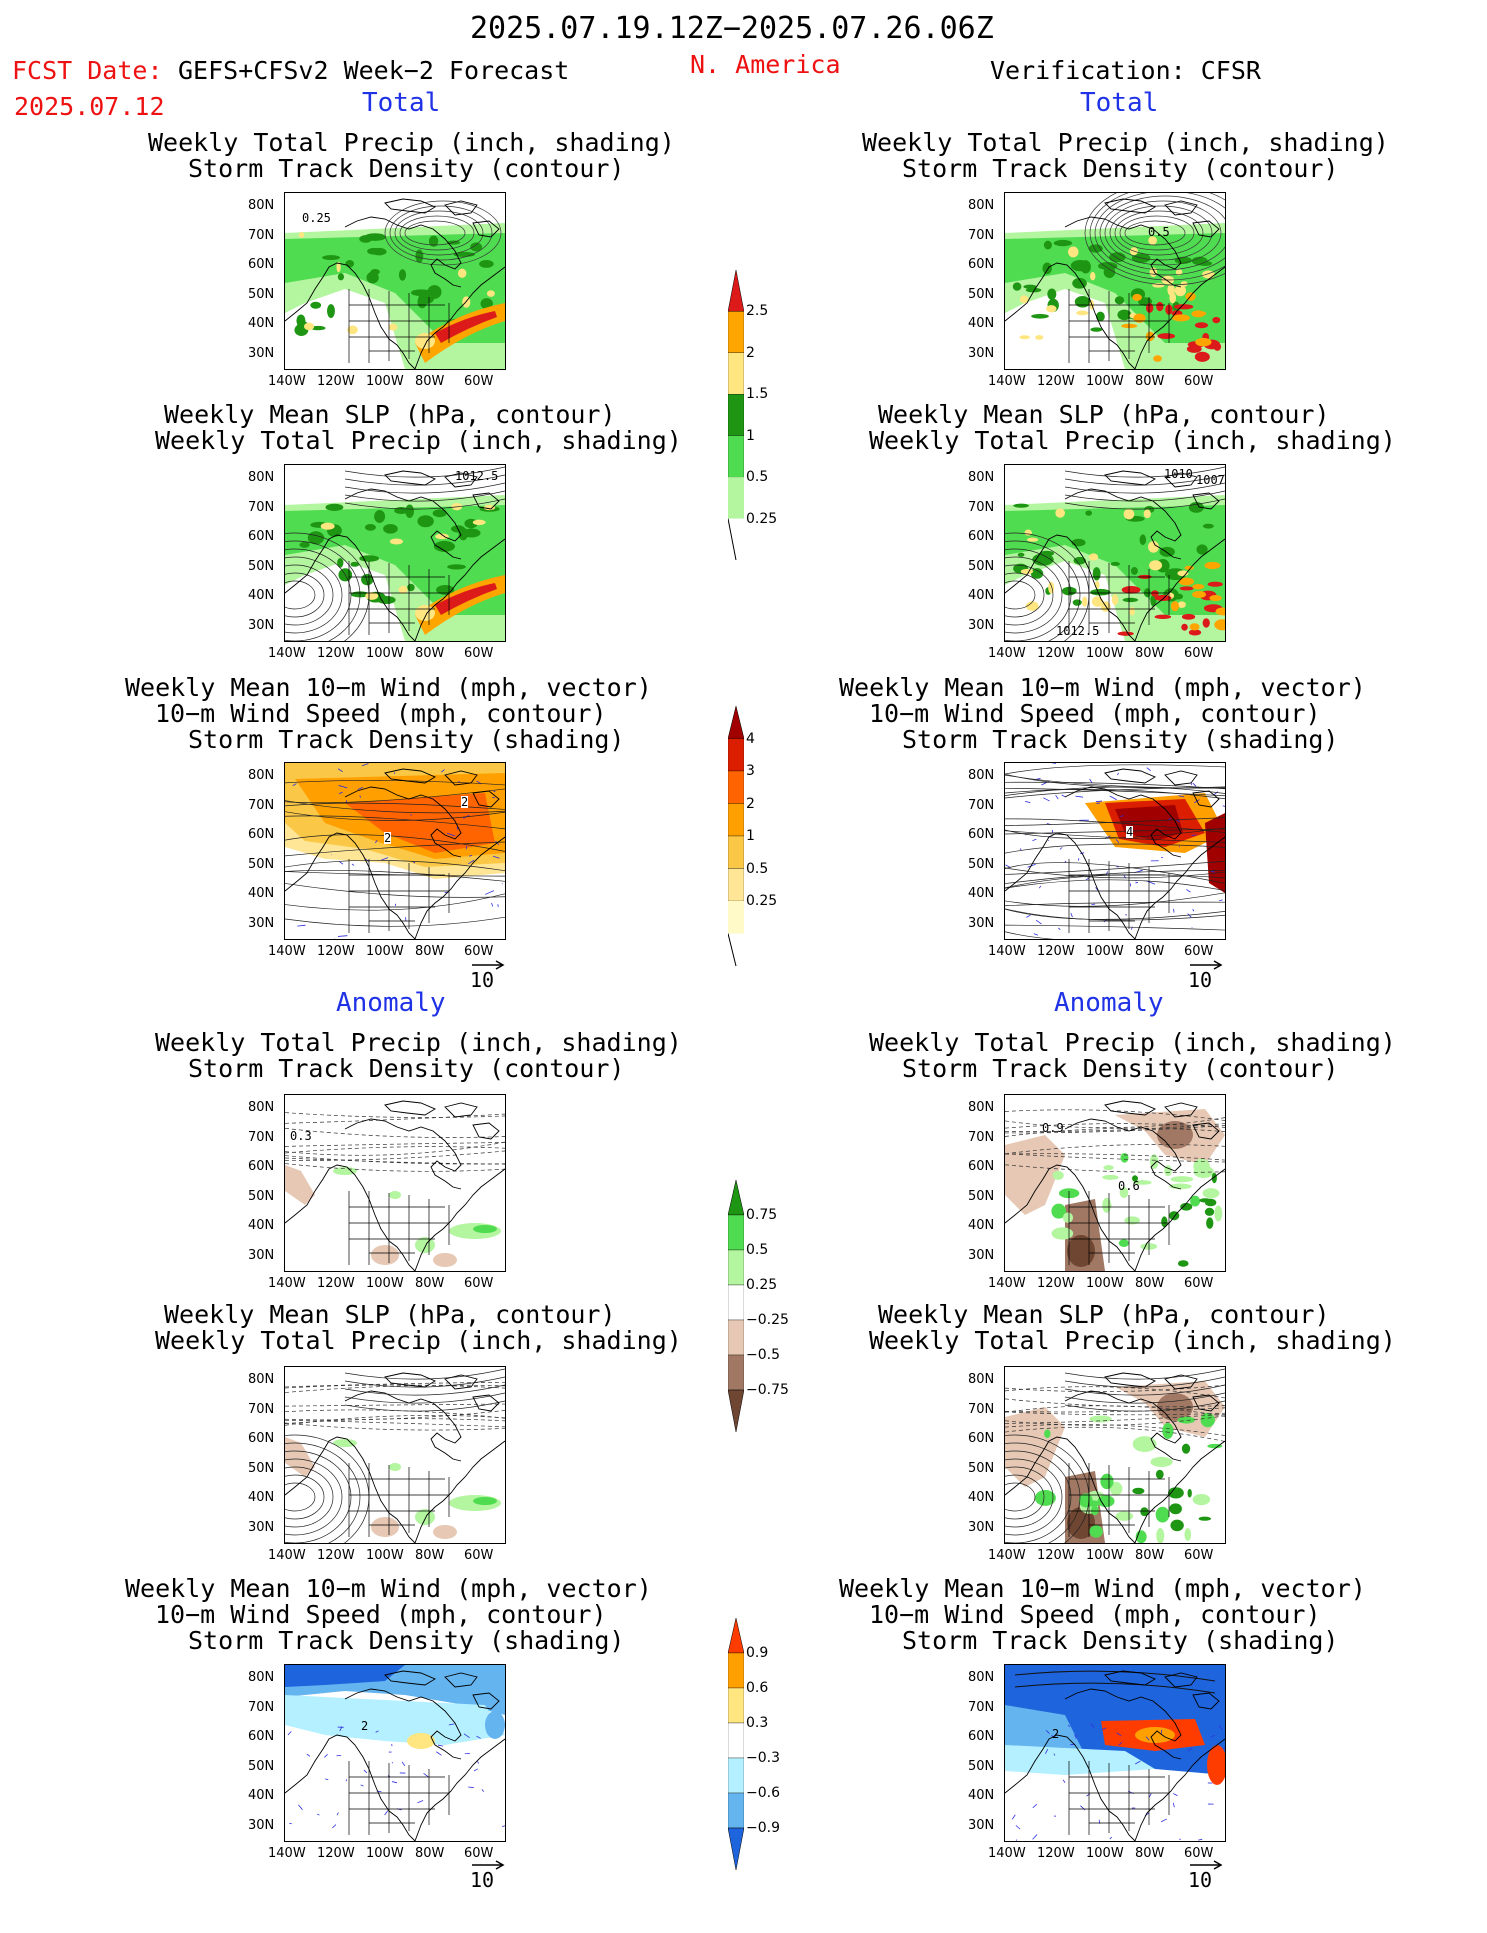  What do you see at coordinates (418, 440) in the screenshot?
I see `title-l2-b: Weekly Total Precip (inch, shading)` at bounding box center [418, 440].